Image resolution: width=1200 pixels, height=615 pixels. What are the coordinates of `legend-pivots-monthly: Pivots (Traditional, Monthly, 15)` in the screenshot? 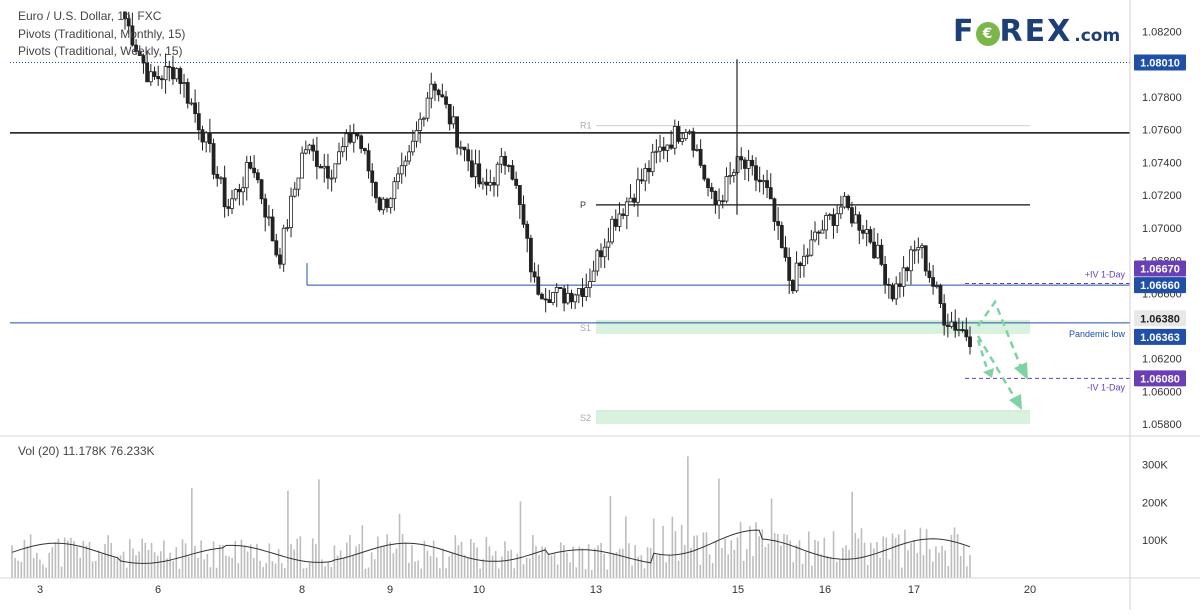 It's located at (102, 34).